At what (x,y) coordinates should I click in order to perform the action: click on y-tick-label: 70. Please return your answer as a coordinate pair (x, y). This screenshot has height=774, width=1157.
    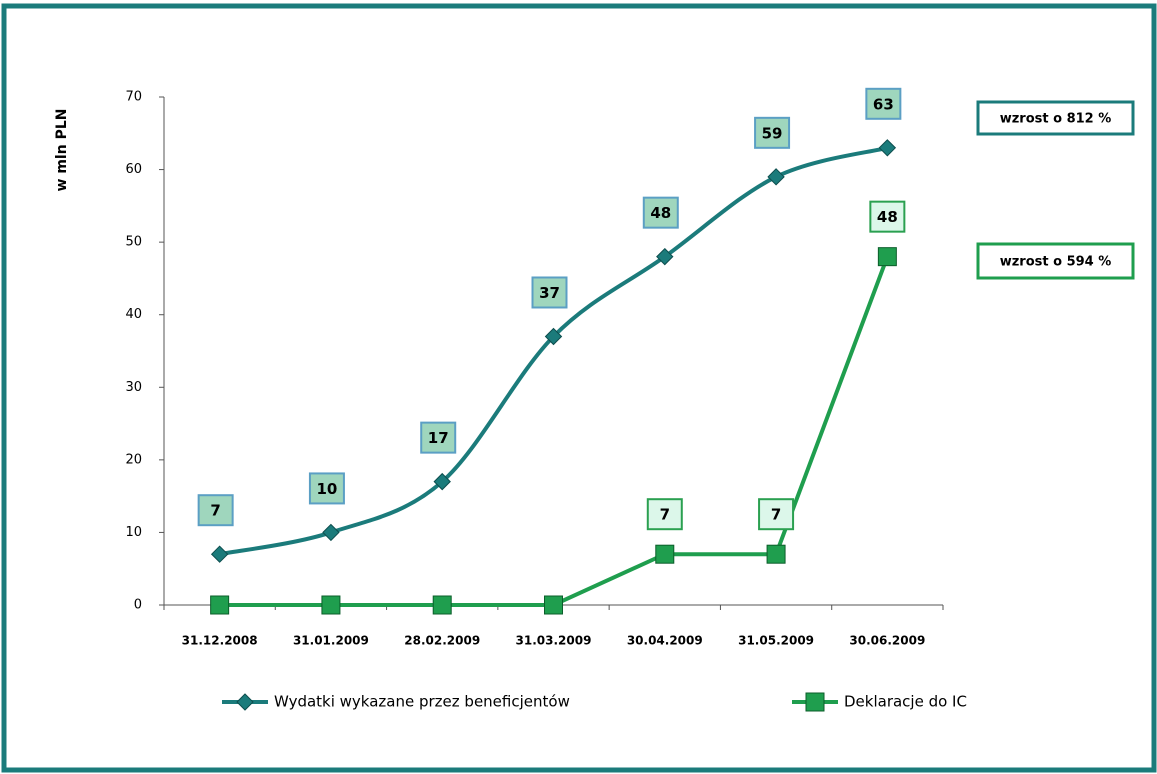
    Looking at the image, I should click on (133, 97).